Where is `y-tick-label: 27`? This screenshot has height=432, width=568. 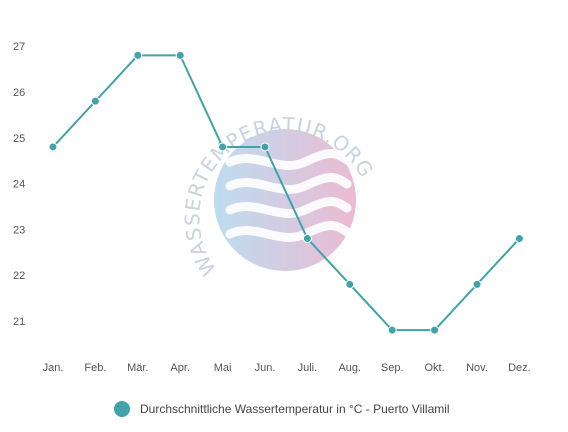
y-tick-label: 27 is located at coordinates (19, 47).